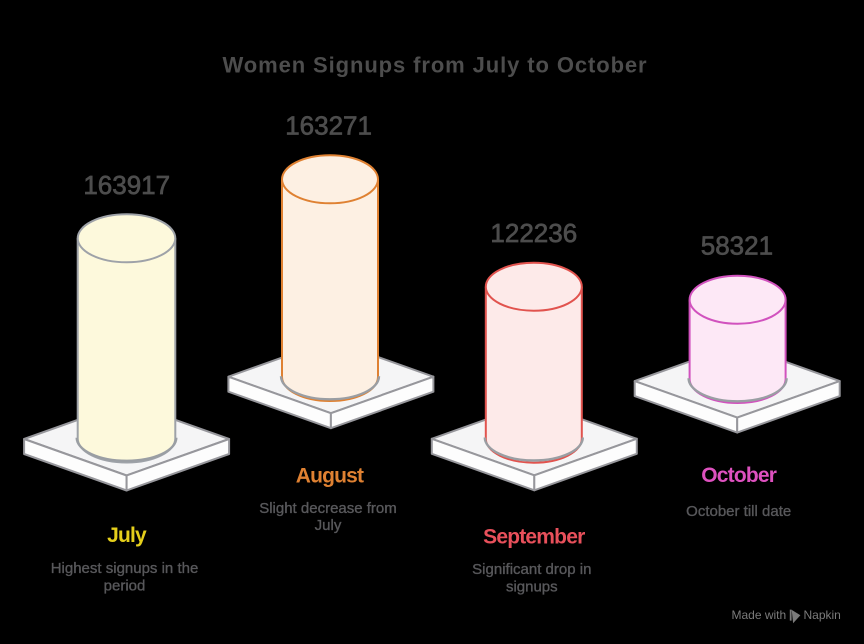 The height and width of the screenshot is (644, 864). I want to click on svg-text:Women Signups from July to Oct: Women Signups from July to October, so click(435, 65).